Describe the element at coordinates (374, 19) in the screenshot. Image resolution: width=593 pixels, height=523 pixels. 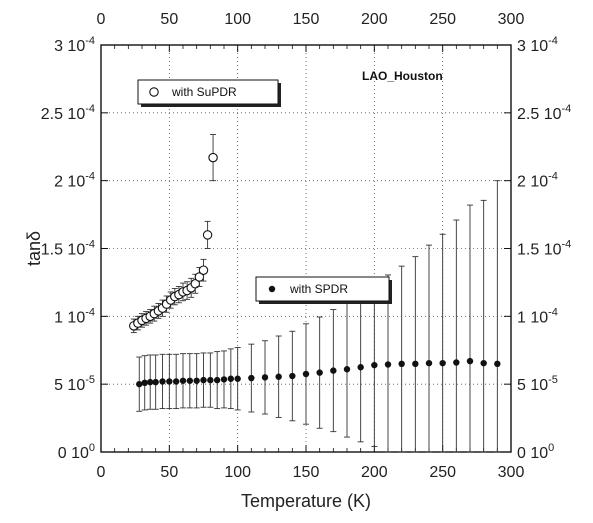
I see `x-tick-label-top: 200` at that location.